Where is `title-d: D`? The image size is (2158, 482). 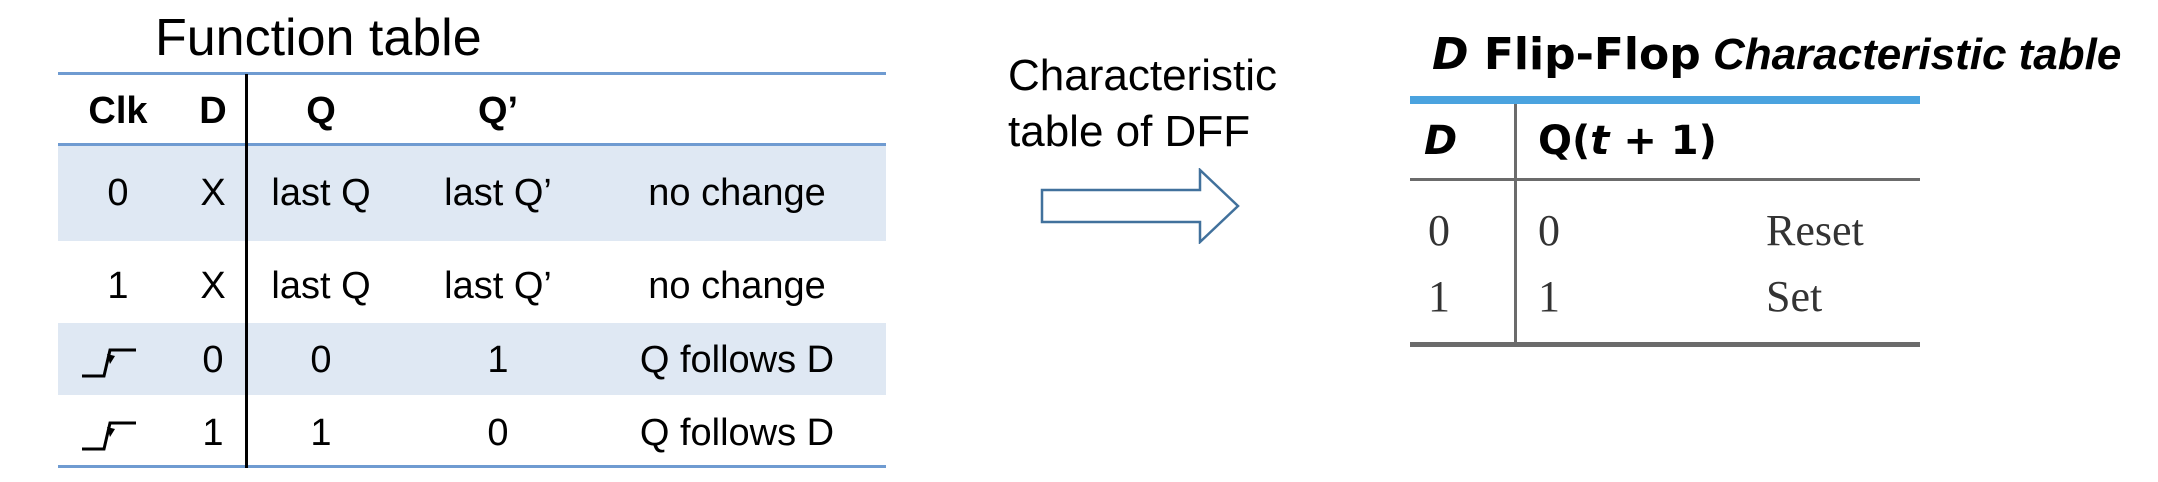 title-d: D is located at coordinates (1450, 54).